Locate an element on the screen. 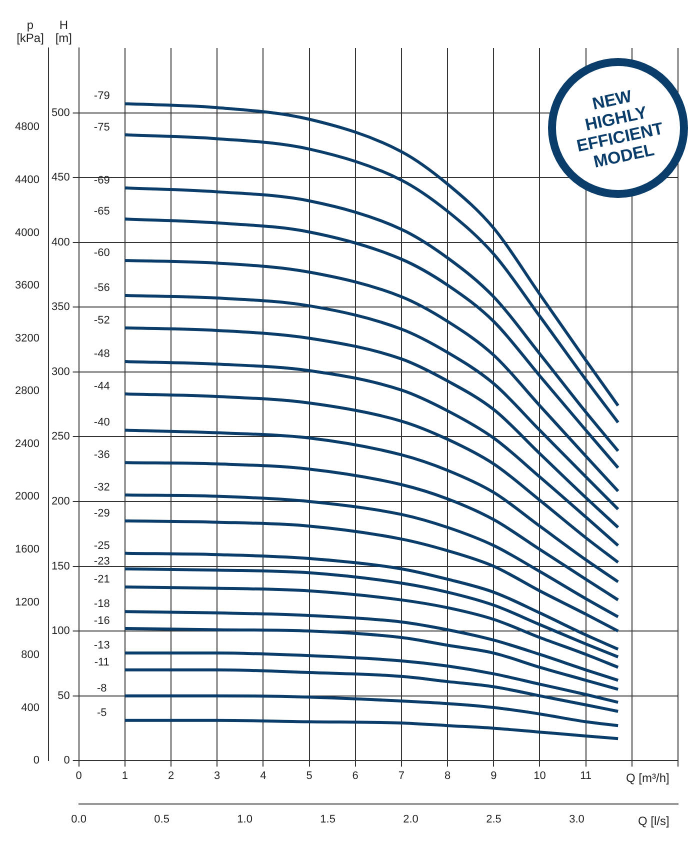  series-label: -69 is located at coordinates (102, 180).